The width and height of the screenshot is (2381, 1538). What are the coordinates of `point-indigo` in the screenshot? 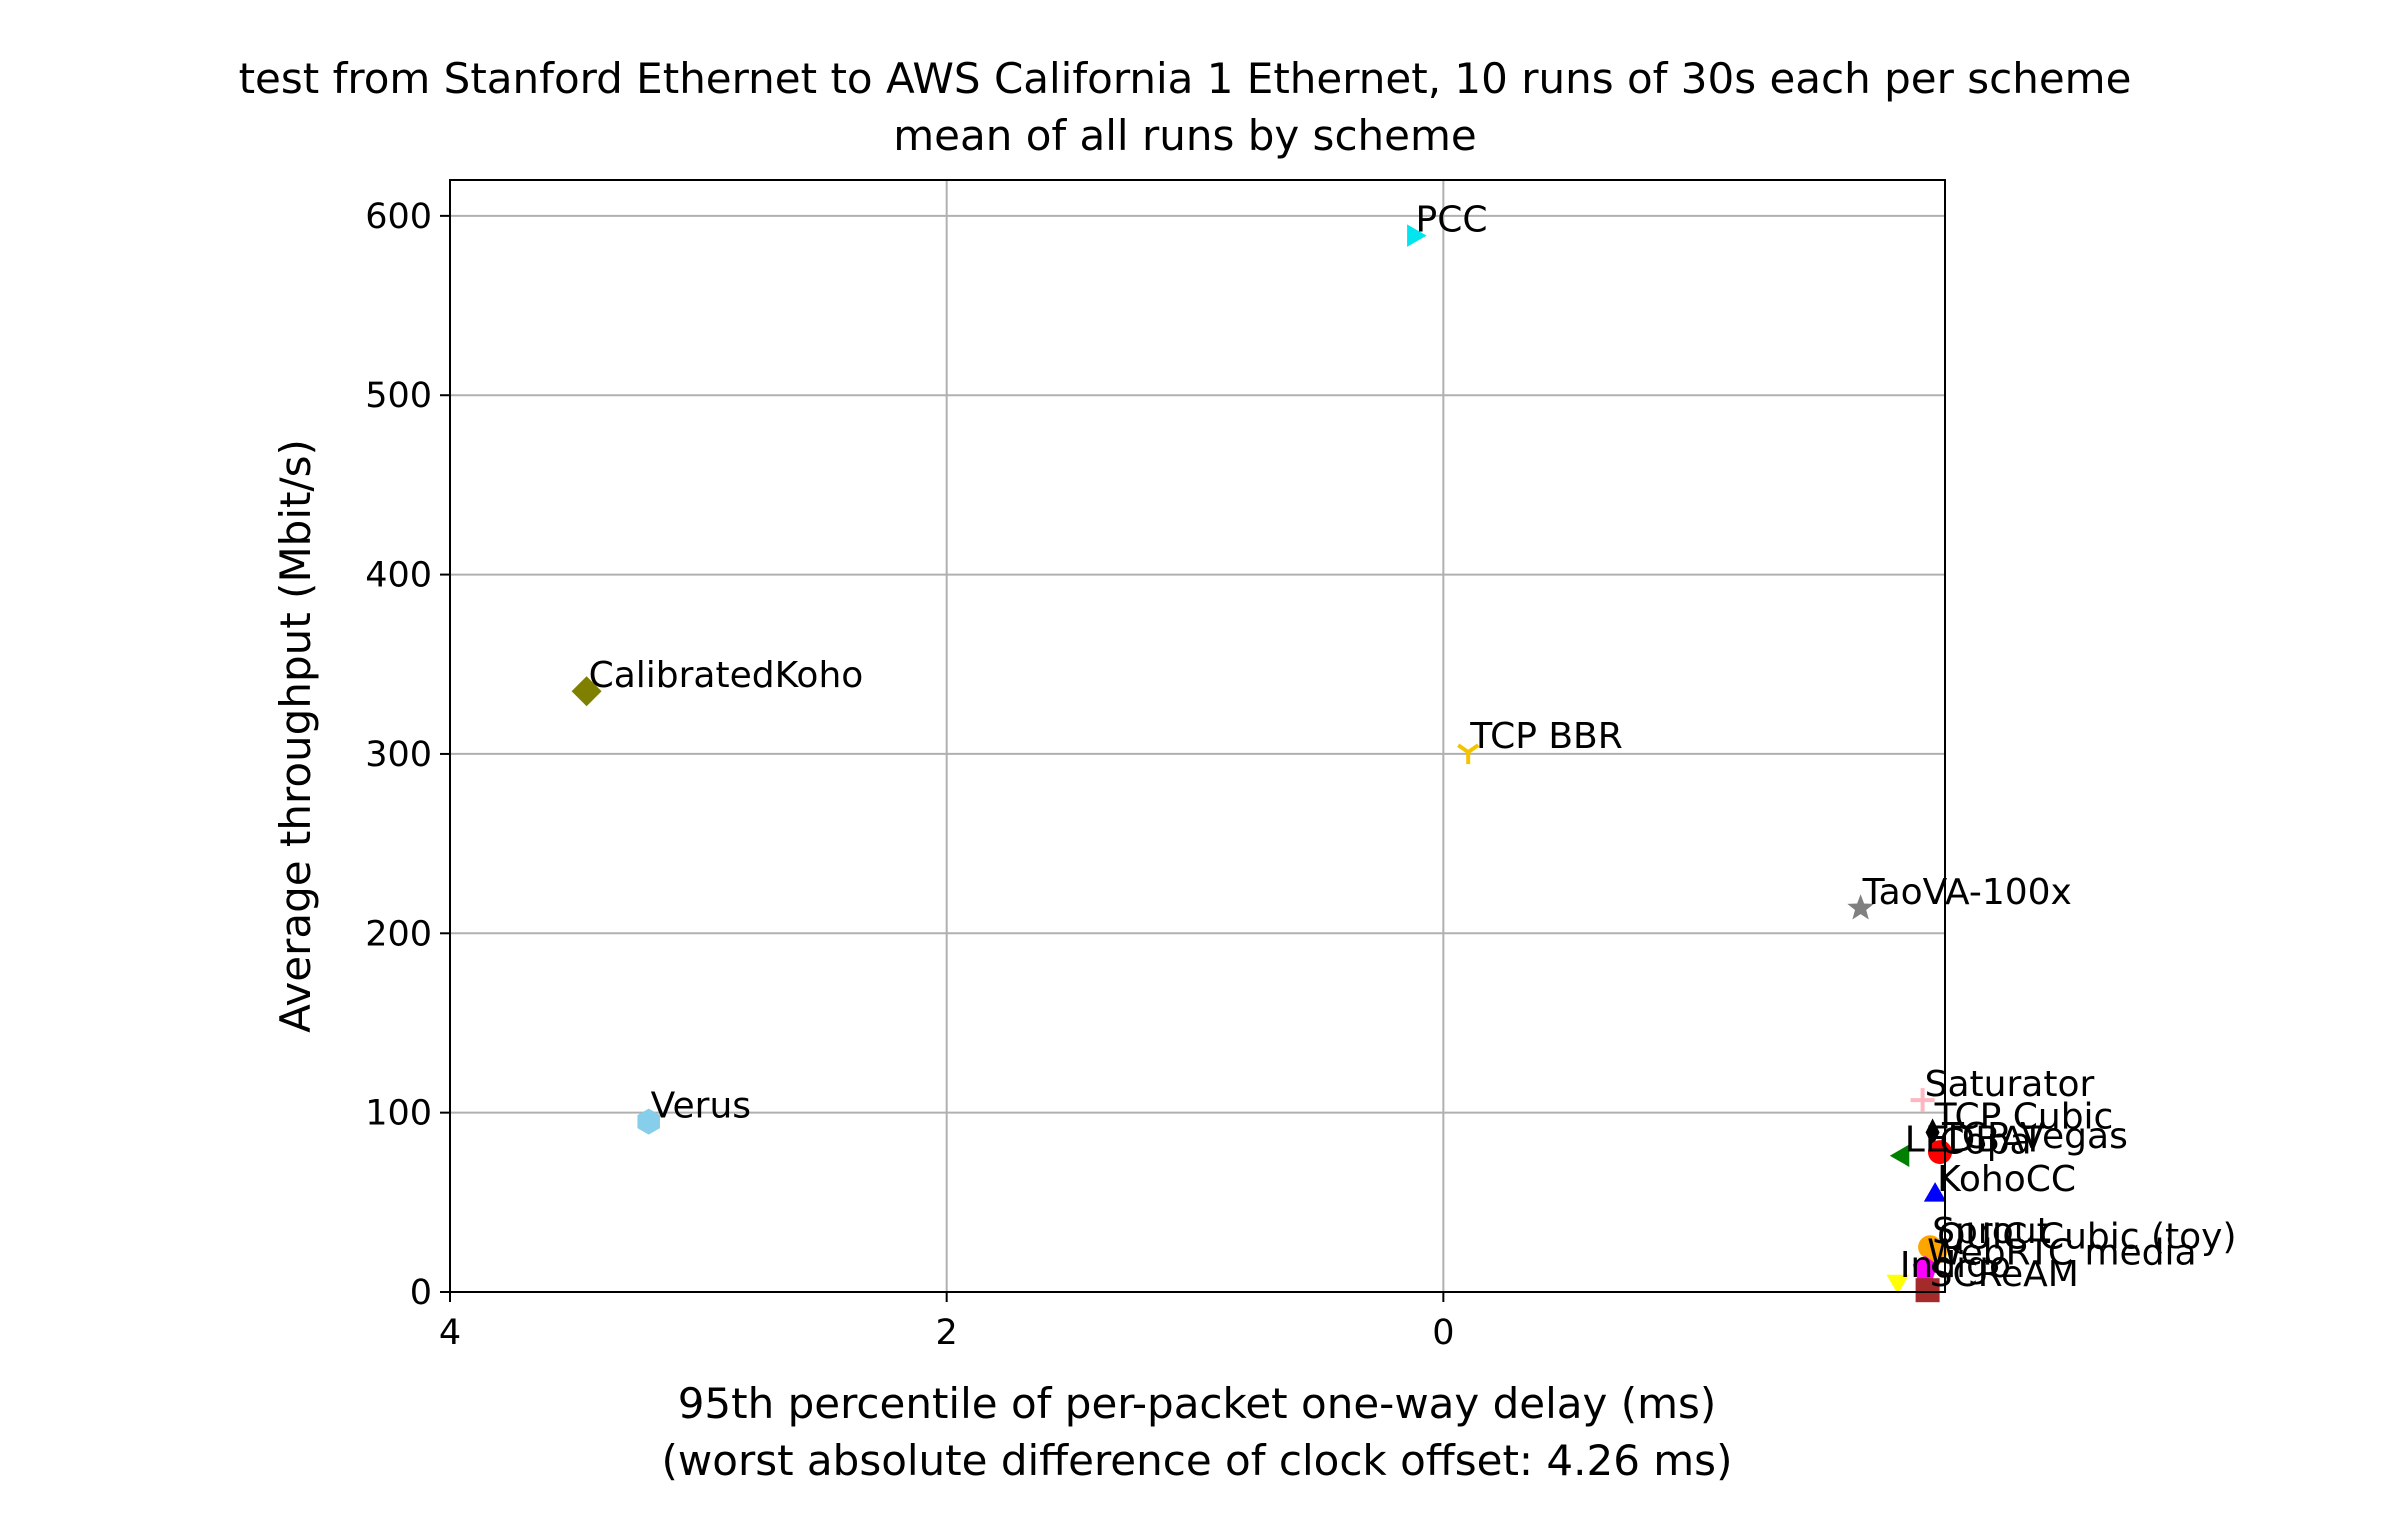 It's located at (1898, 1284).